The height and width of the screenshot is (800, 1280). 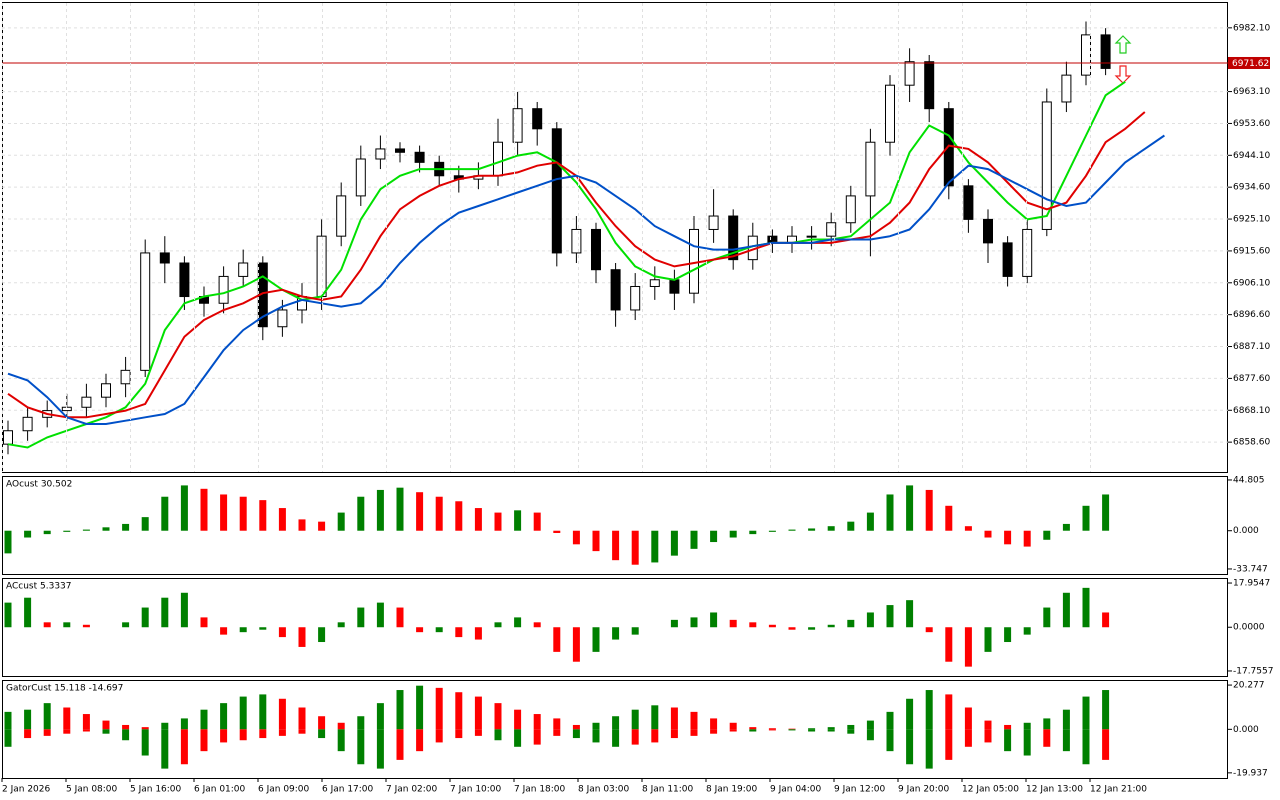 I want to click on x-tick-label: 2 Jan 2026, so click(x=26, y=790).